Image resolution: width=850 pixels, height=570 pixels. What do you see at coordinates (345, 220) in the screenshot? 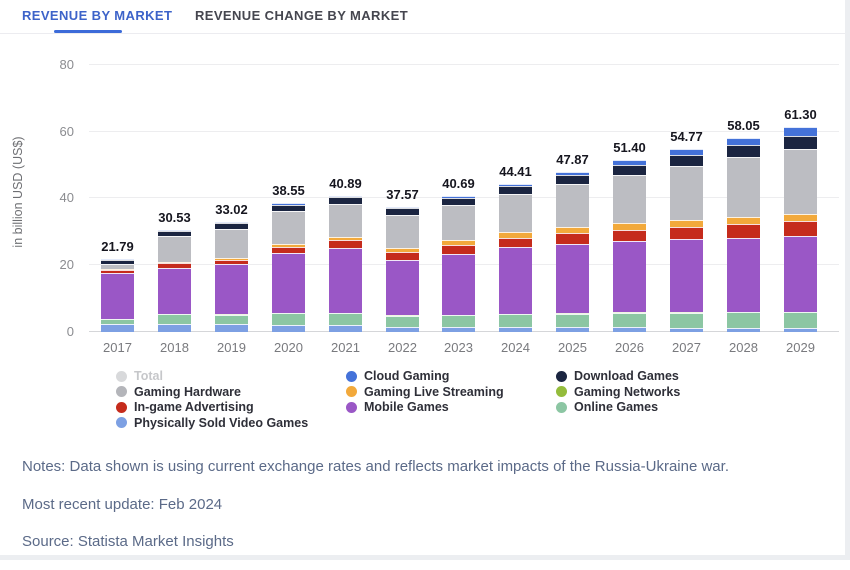
I see `segment-2021-gaming-hardware` at bounding box center [345, 220].